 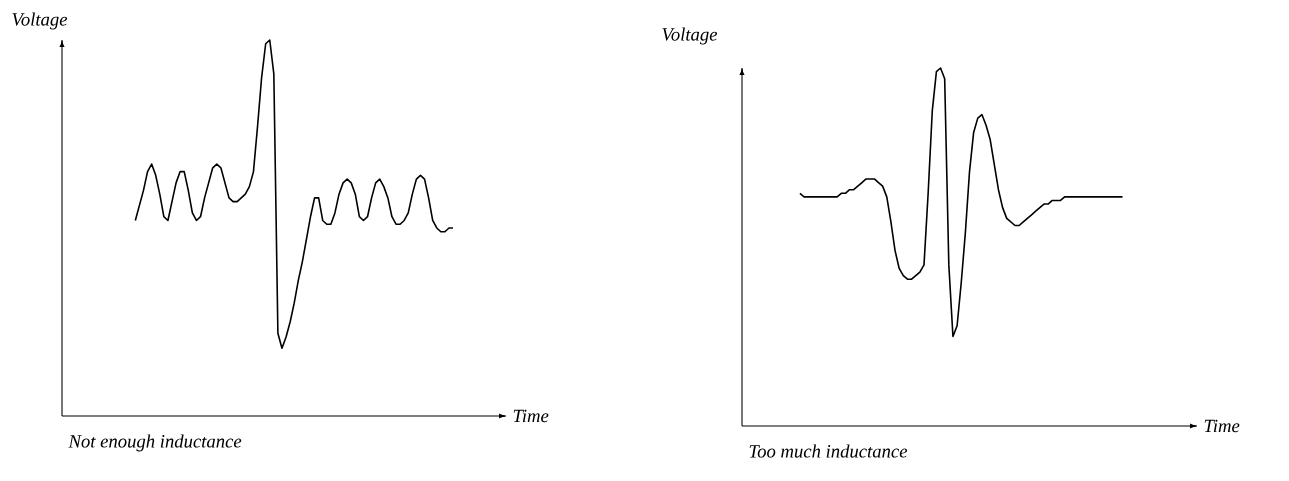 I want to click on text: Too much inductance, so click(x=828, y=451).